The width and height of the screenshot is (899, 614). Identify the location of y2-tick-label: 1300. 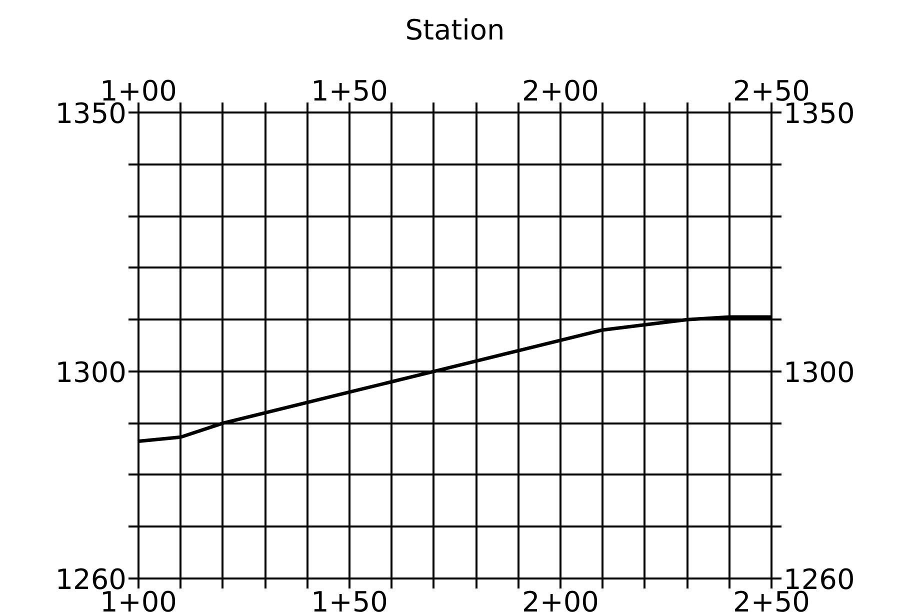
(819, 372).